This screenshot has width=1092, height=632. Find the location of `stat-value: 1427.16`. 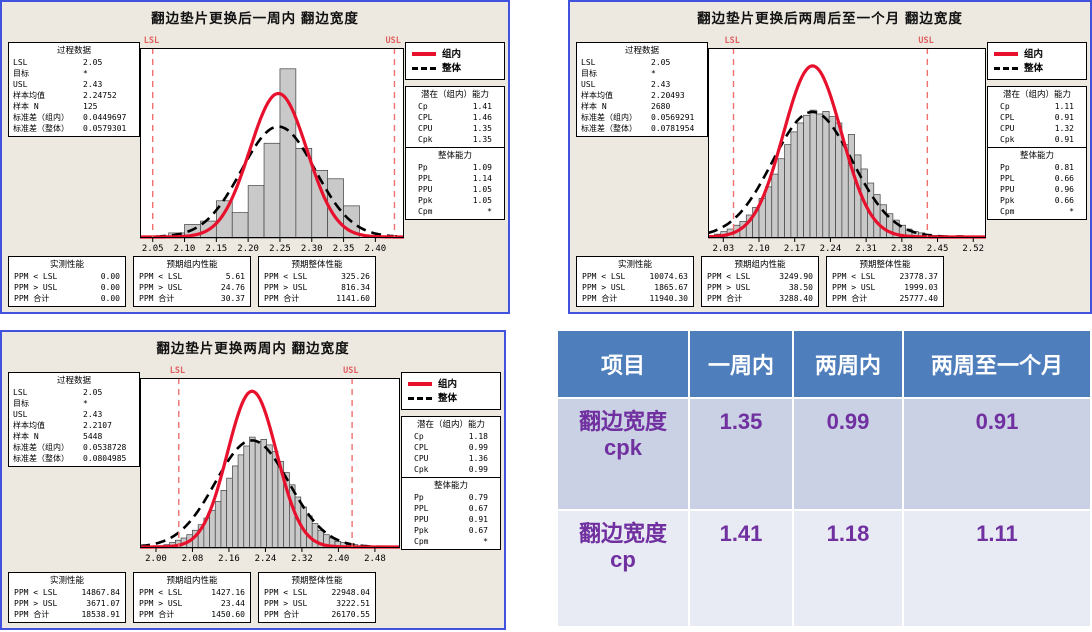

stat-value: 1427.16 is located at coordinates (228, 592).